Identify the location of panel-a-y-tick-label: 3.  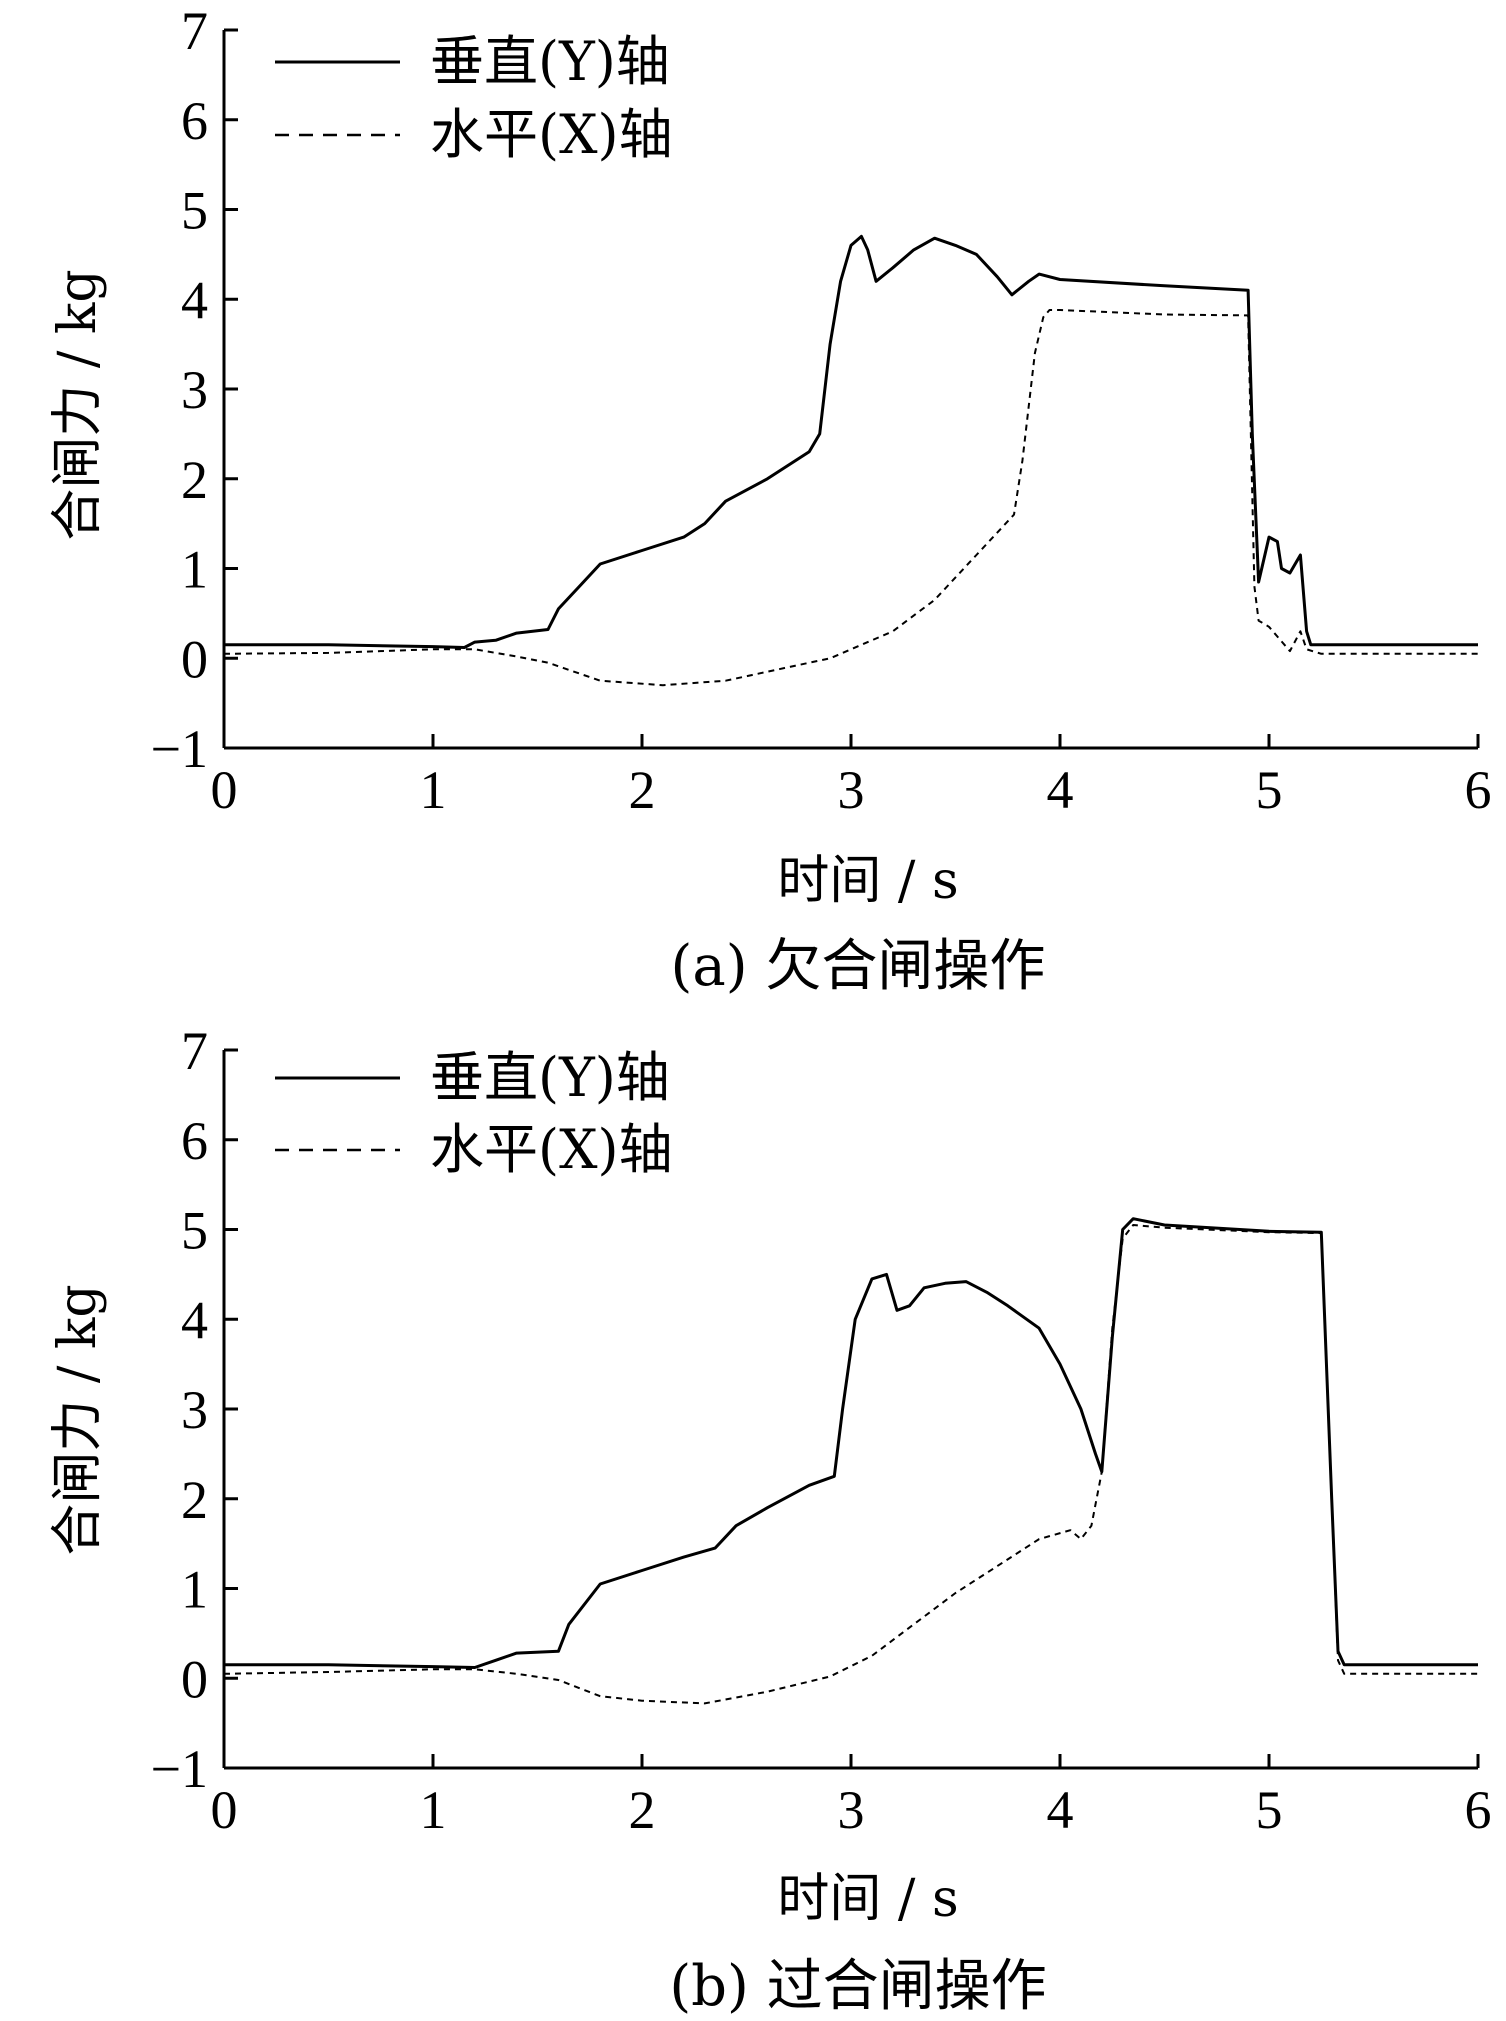
(194, 390).